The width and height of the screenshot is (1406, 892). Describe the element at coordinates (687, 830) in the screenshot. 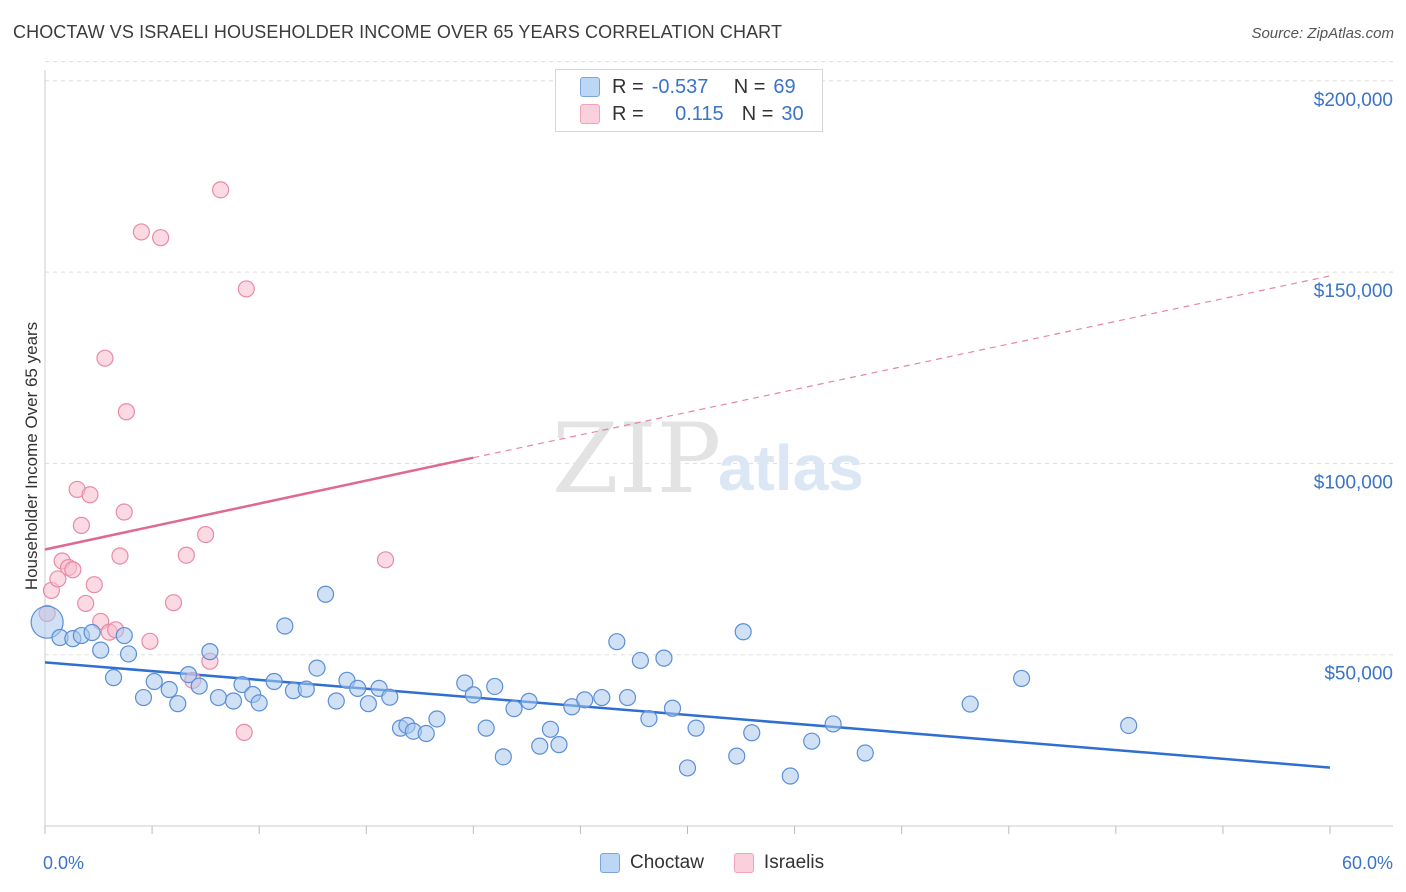

I see `x-axis-ticks` at that location.